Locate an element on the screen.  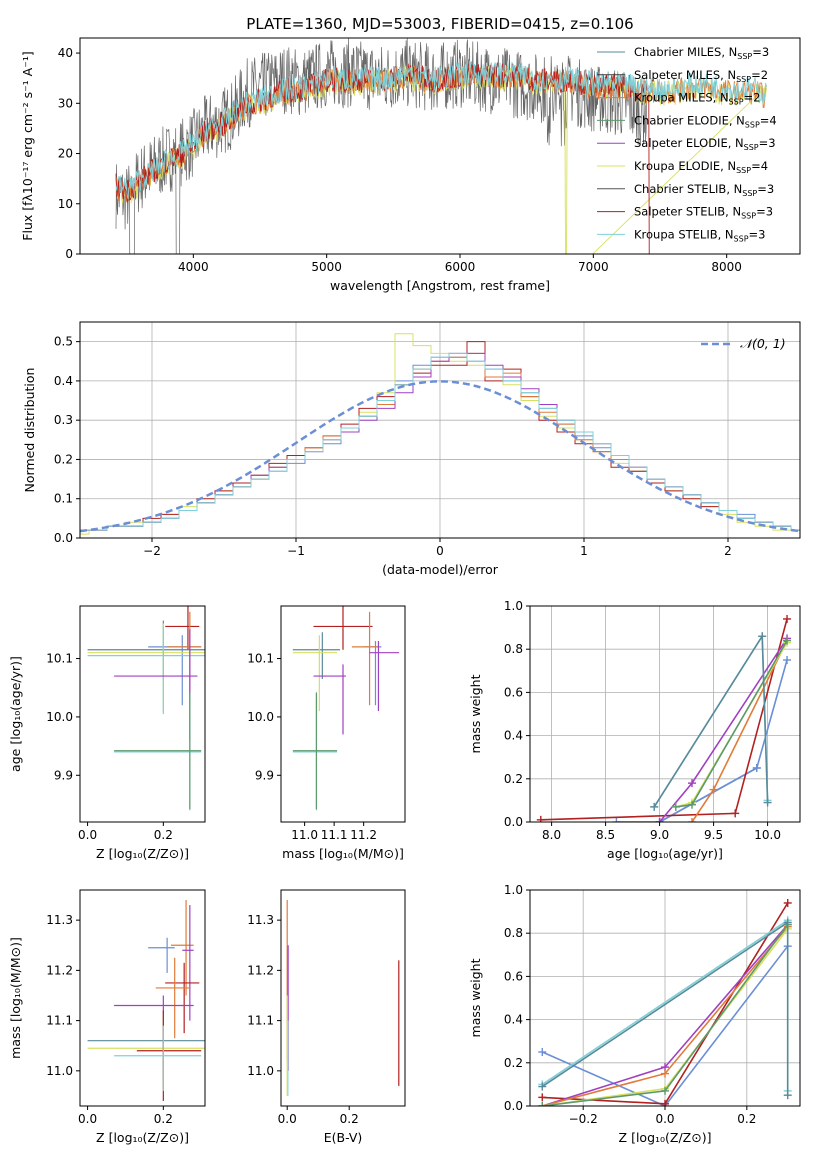
legend-entry-tail: =2 is located at coordinates (759, 75).